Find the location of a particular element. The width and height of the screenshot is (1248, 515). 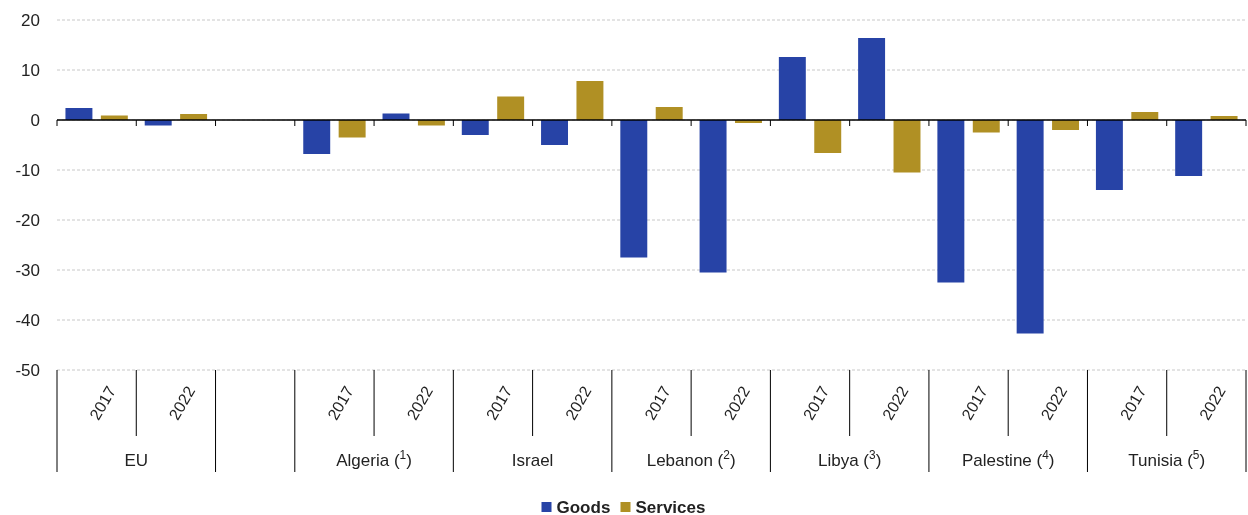

text: Lebanon ($^{2}$) is located at coordinates (691, 459).